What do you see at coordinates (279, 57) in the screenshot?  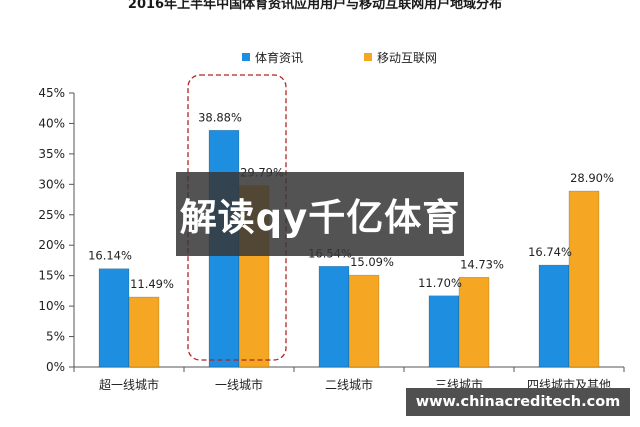 I see `legend-label: 体育资讯` at bounding box center [279, 57].